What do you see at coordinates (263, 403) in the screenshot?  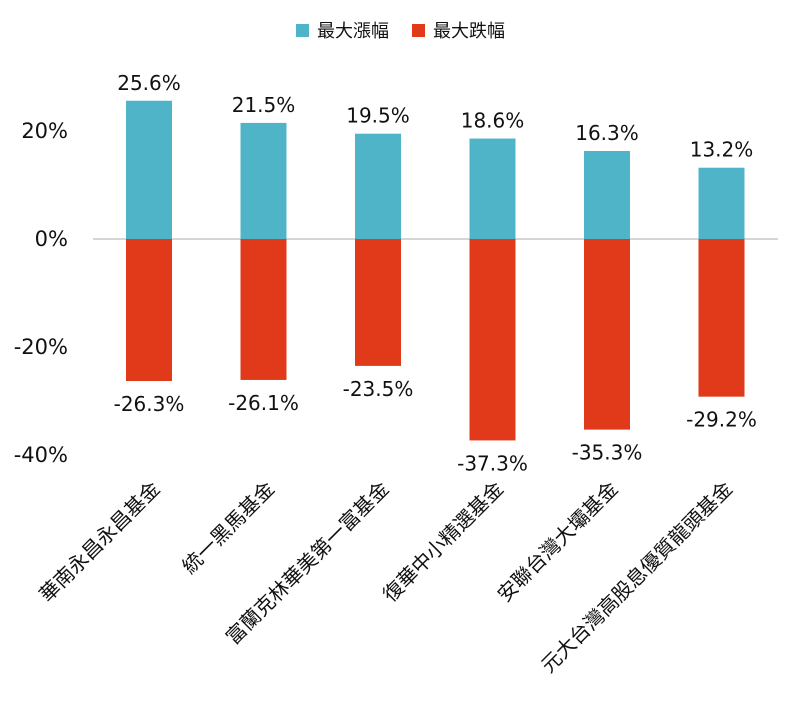 I see `data-label-1-1: -26.1%` at bounding box center [263, 403].